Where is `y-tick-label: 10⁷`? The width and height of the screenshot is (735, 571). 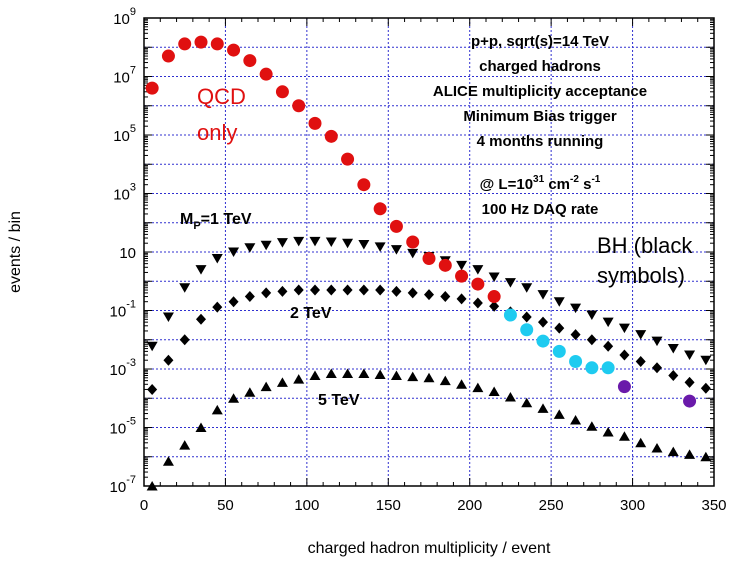 y-tick-label: 10⁷ is located at coordinates (124, 76).